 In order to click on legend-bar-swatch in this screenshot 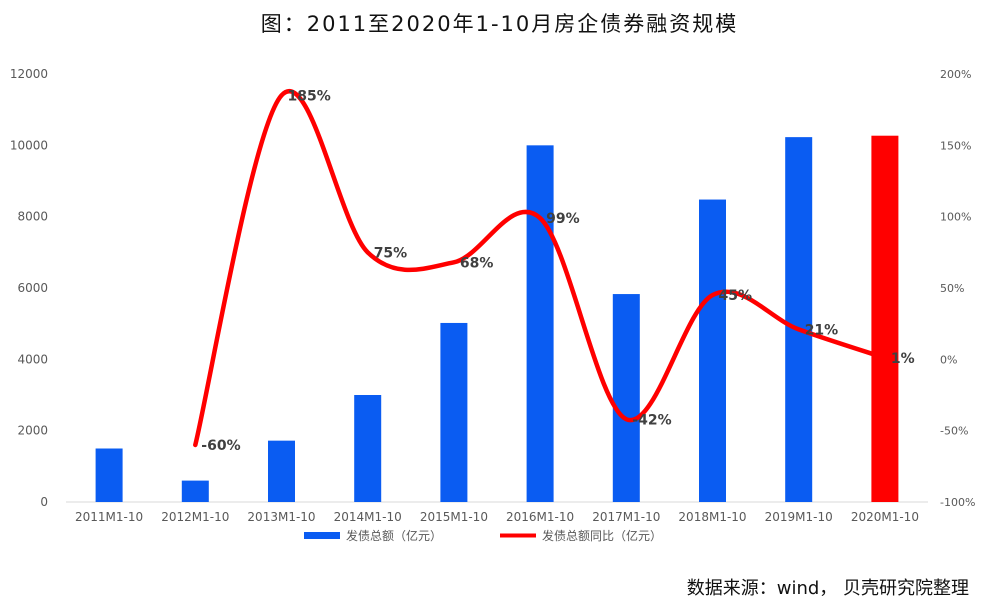, I will do `click(322, 535)`.